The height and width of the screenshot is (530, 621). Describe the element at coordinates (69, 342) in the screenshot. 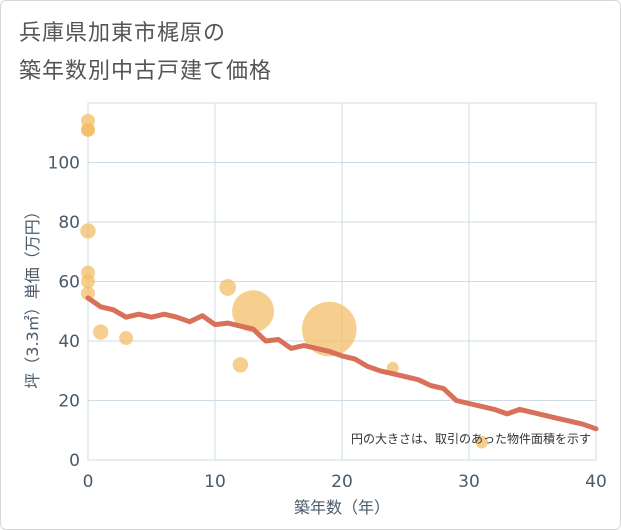

I see `y-tick-label: 40` at that location.